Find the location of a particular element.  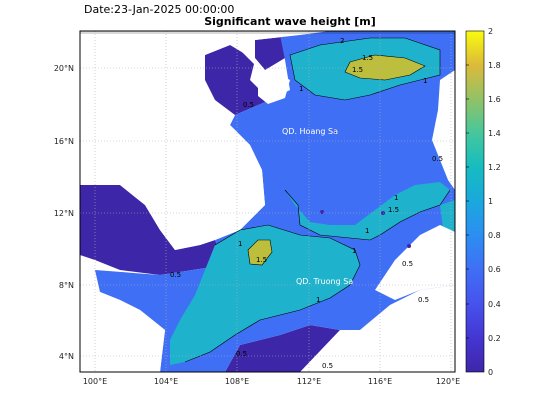

colorbar-label: 1.8 is located at coordinates (494, 65).